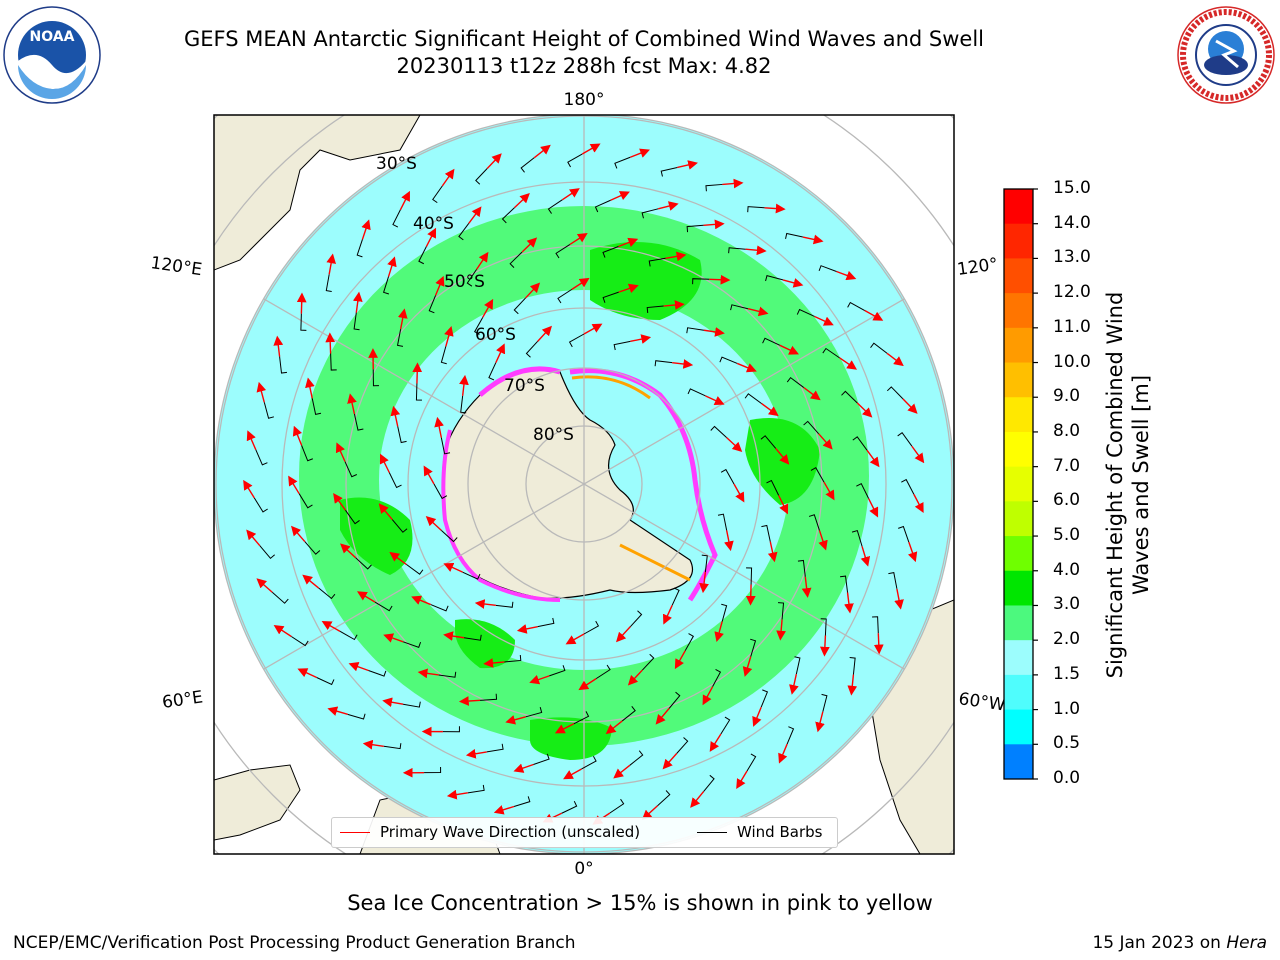 This screenshot has width=1280, height=960. Describe the element at coordinates (1246, 943) in the screenshot. I see `machine-name: Hera` at that location.